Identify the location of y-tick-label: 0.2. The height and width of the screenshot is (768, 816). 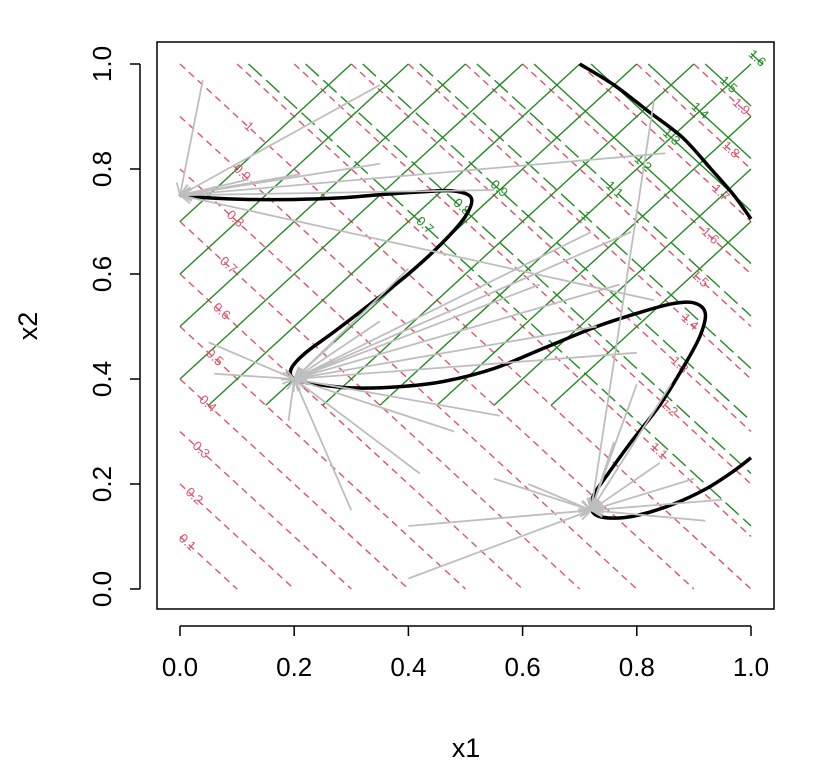
(102, 484).